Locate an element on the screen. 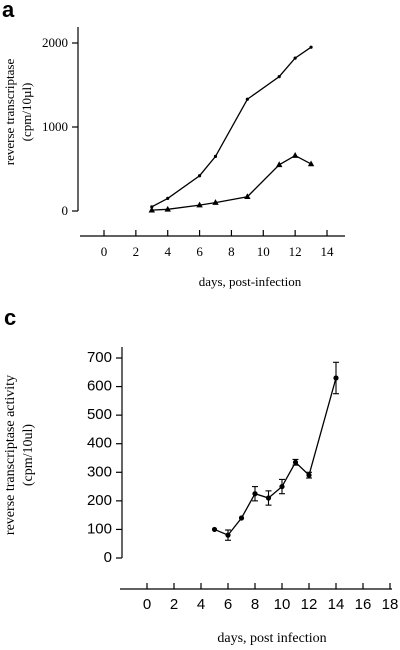  panel-a-series-0-line is located at coordinates (231, 127).